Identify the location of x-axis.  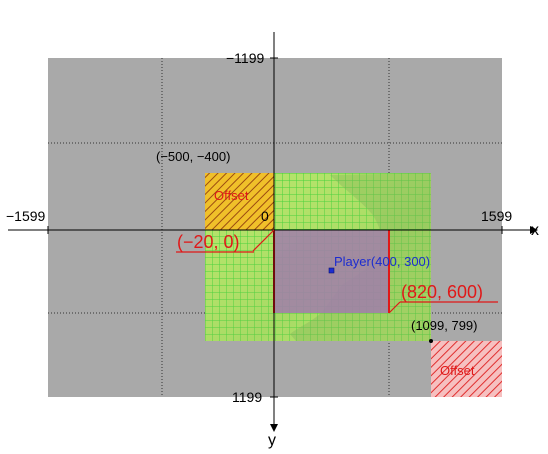
(273, 230).